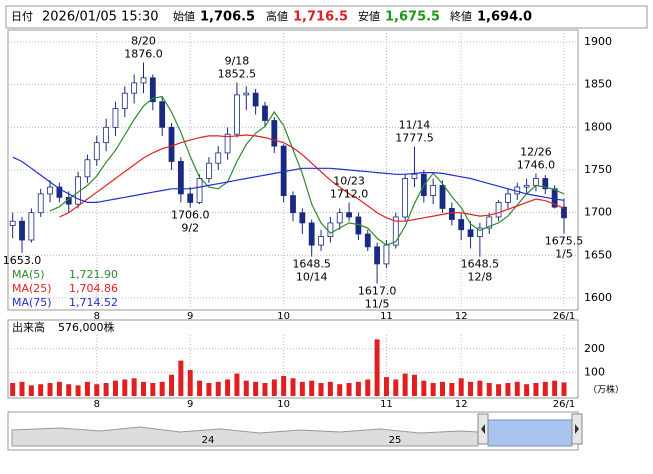 The height and width of the screenshot is (474, 653). Describe the element at coordinates (377, 291) in the screenshot. I see `annotation-value: 1617.0` at that location.